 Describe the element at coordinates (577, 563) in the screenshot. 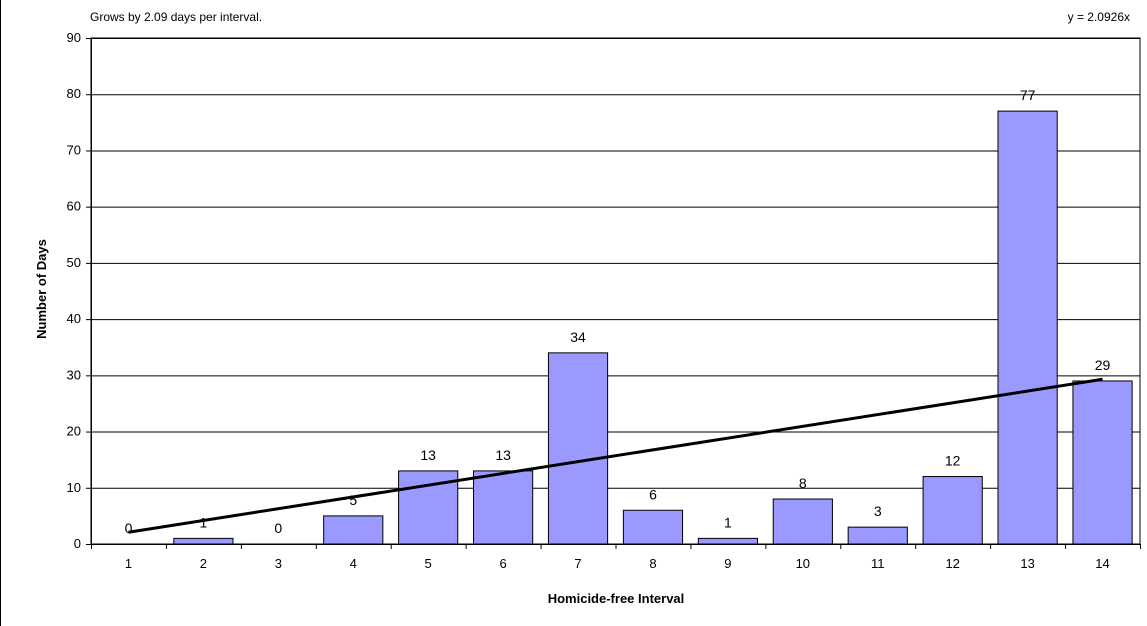

I see `x-tick-label: 7` at that location.